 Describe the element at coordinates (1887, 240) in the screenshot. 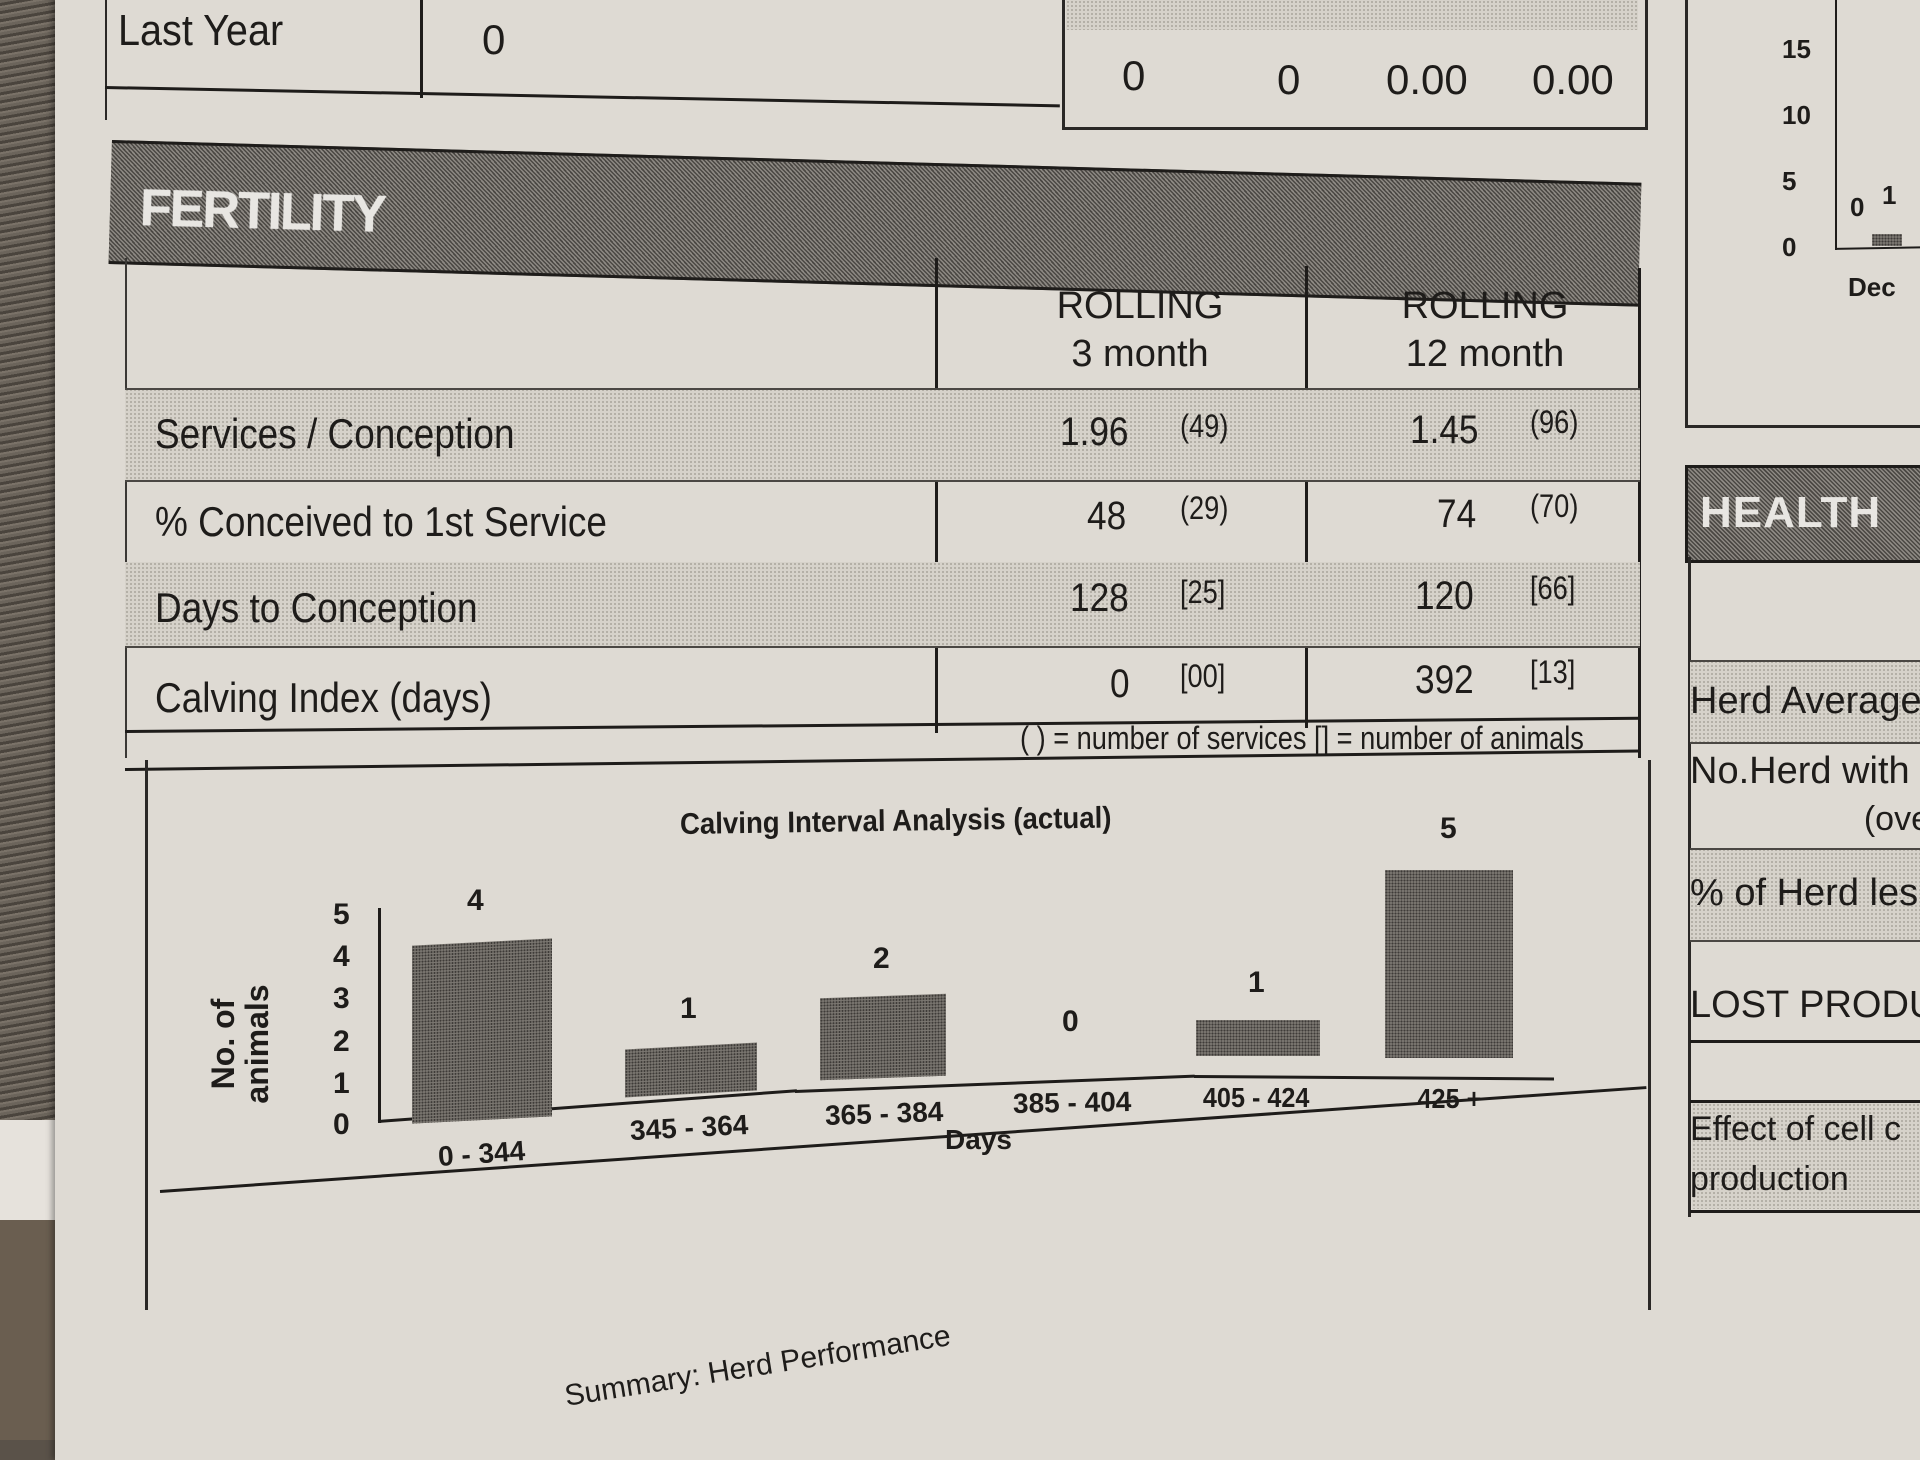

I see `mini-bar` at that location.